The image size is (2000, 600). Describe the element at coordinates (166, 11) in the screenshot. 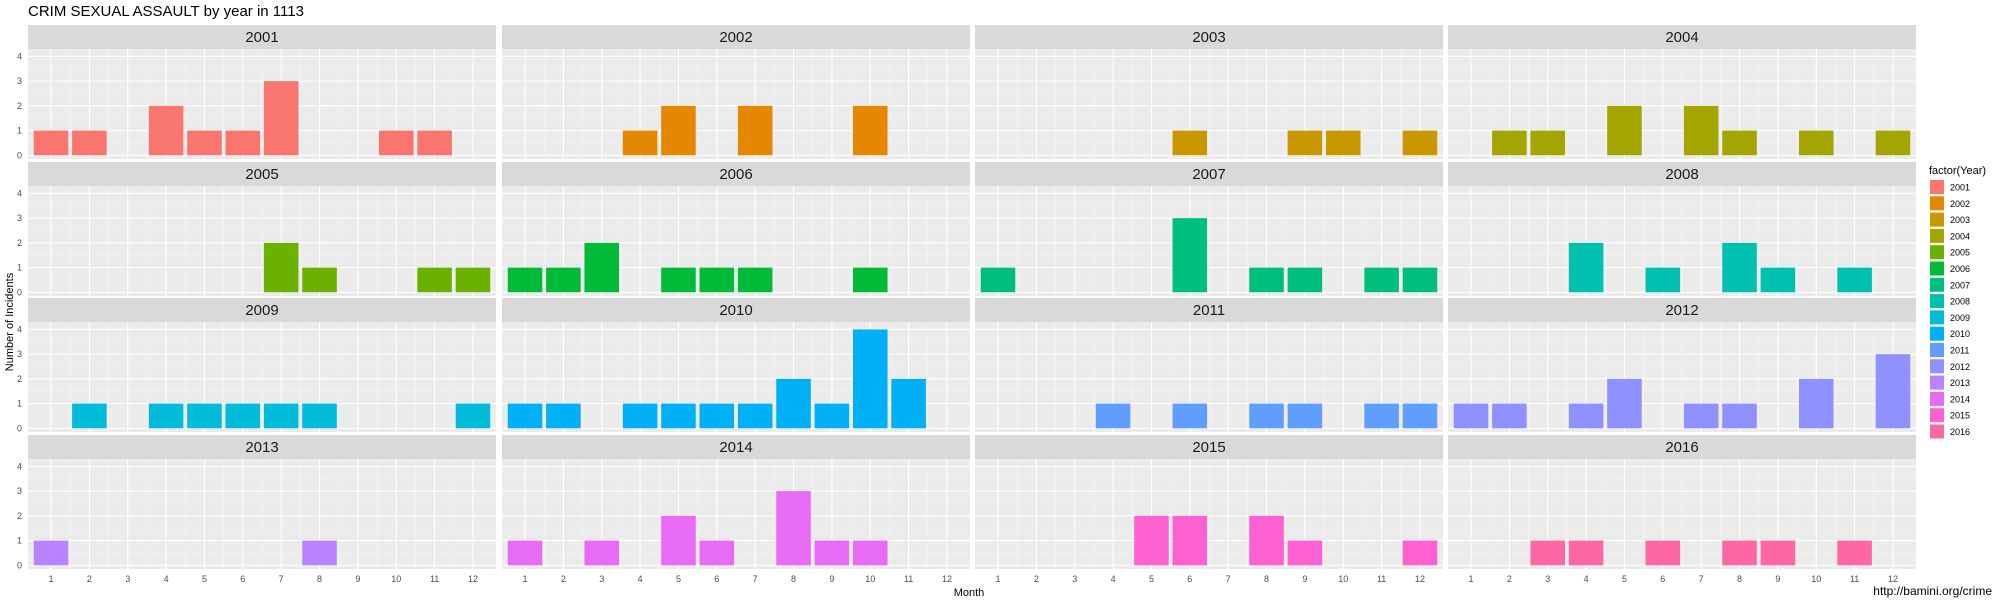

I see `chart-title: CRIM SEXUAL ASSAULT by year in 1113` at that location.